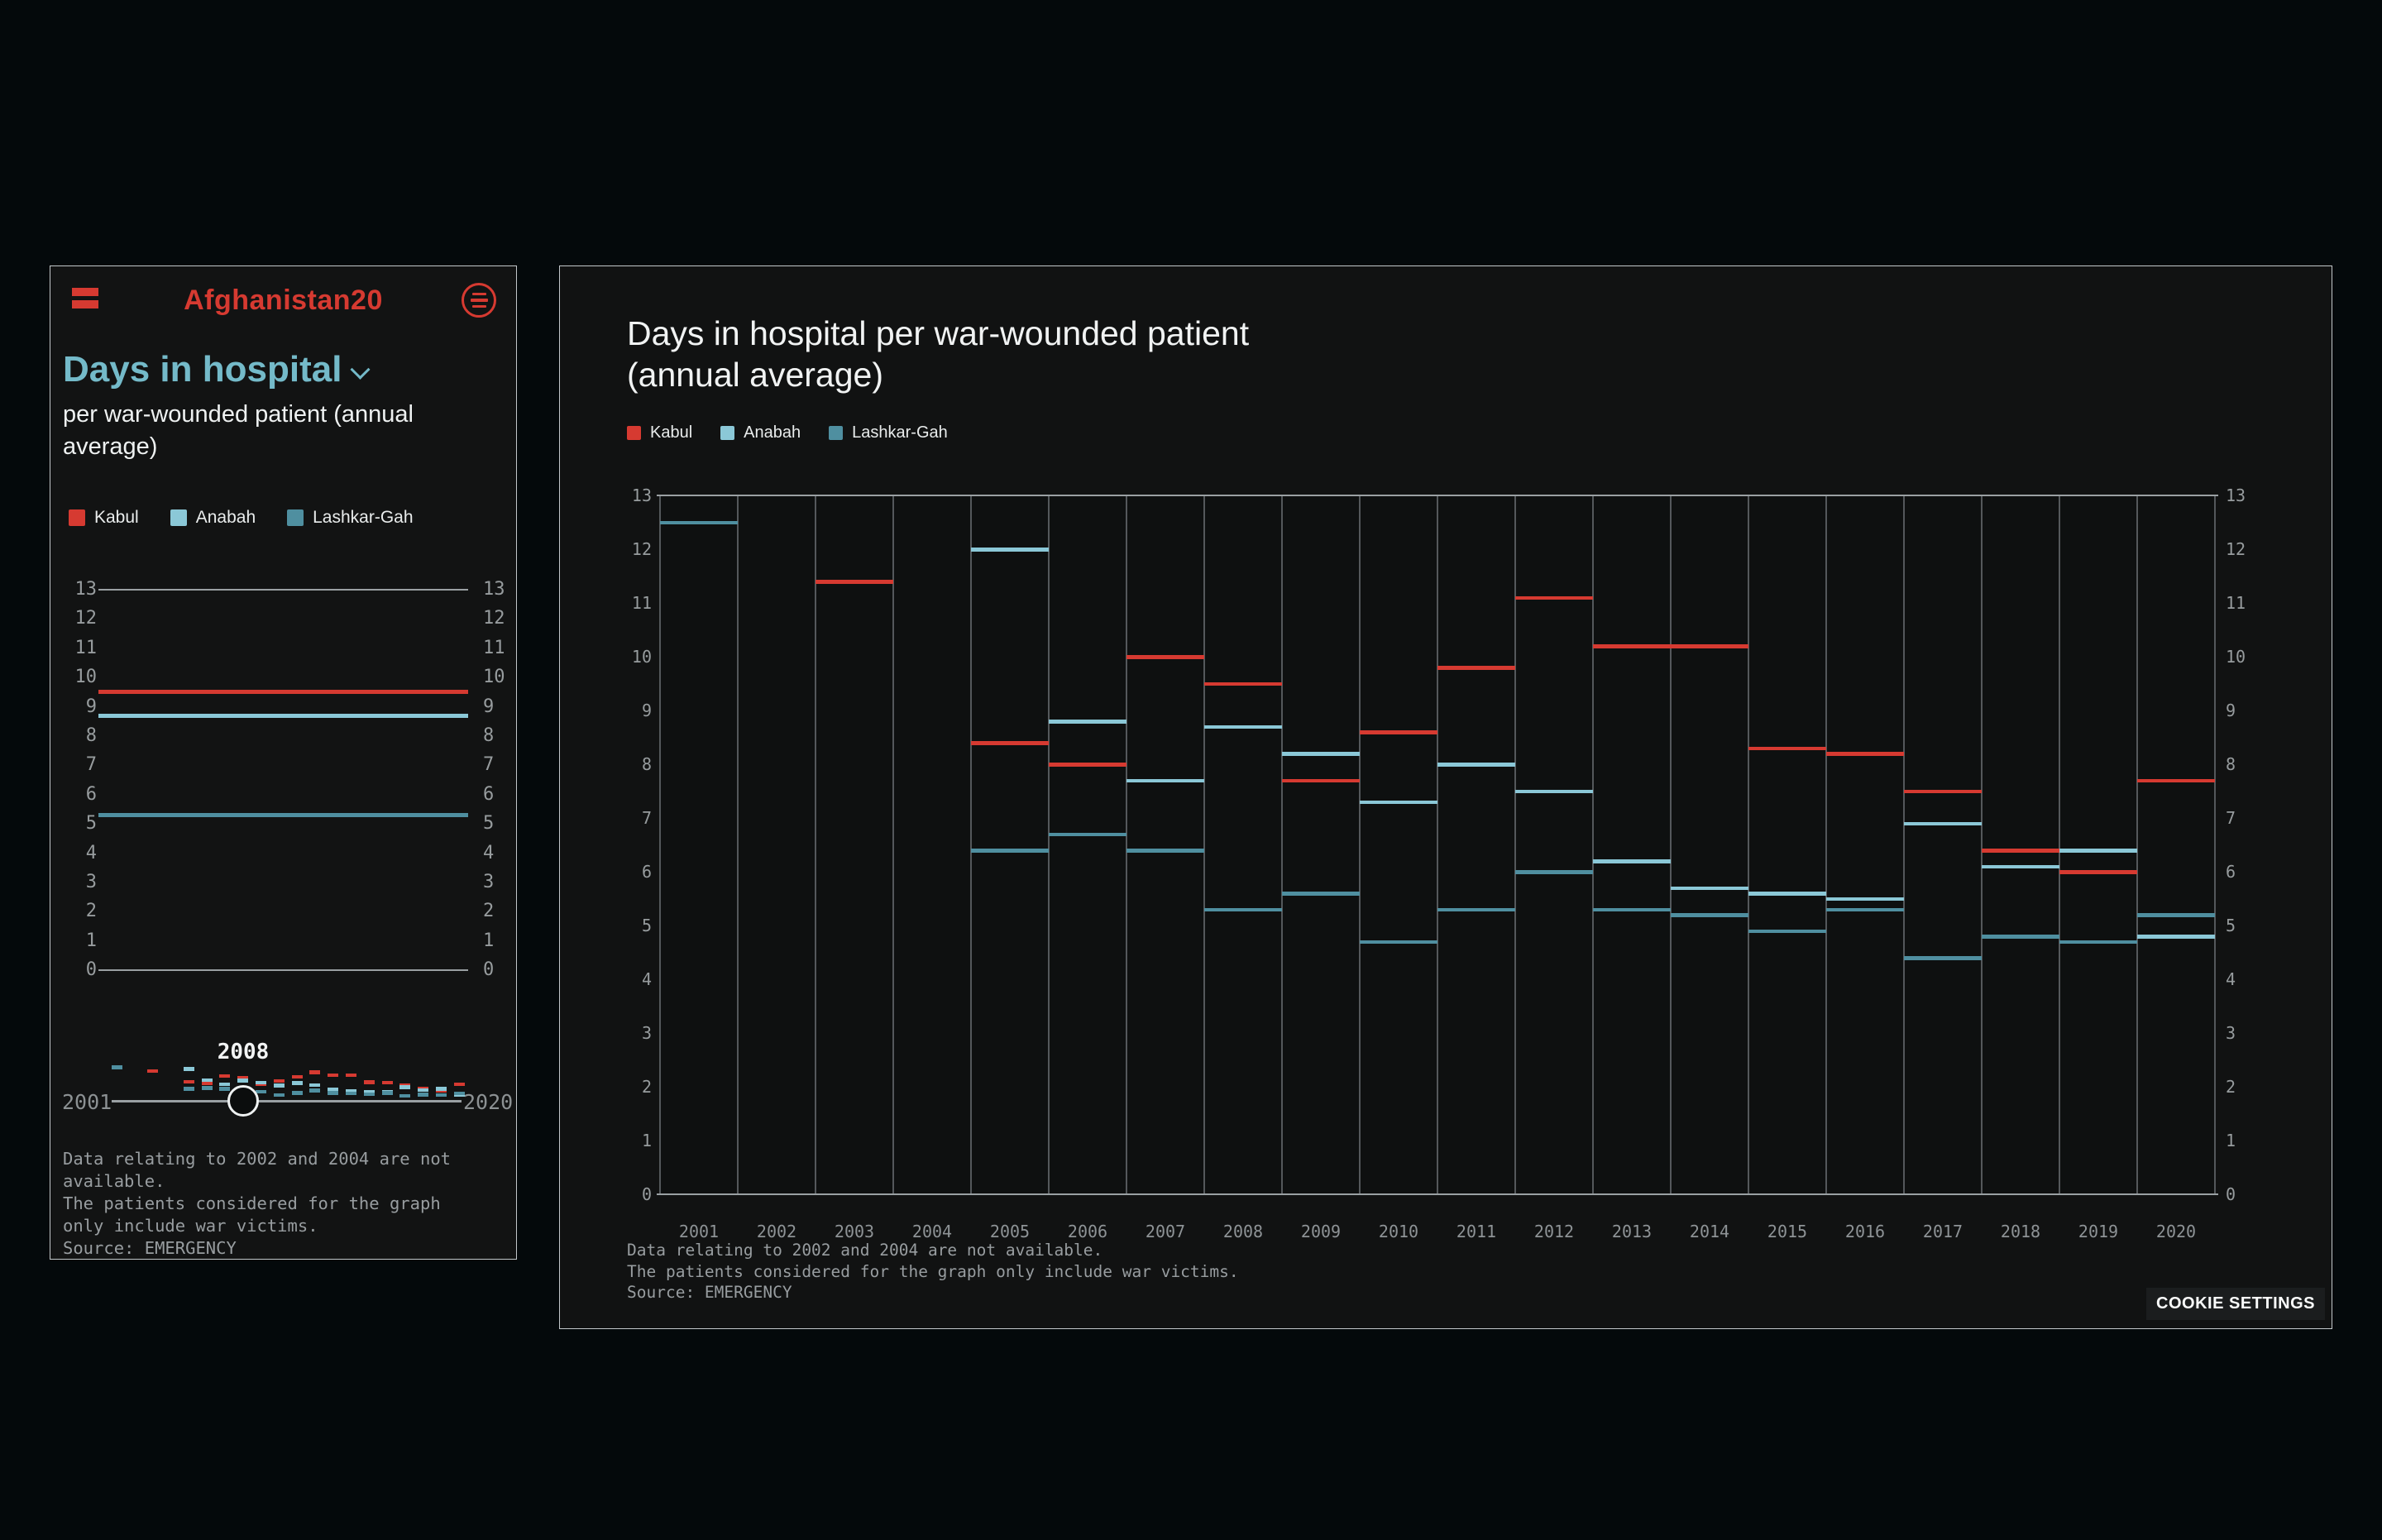 This screenshot has height=1540, width=2382. I want to click on legend-item: Kabul, so click(659, 432).